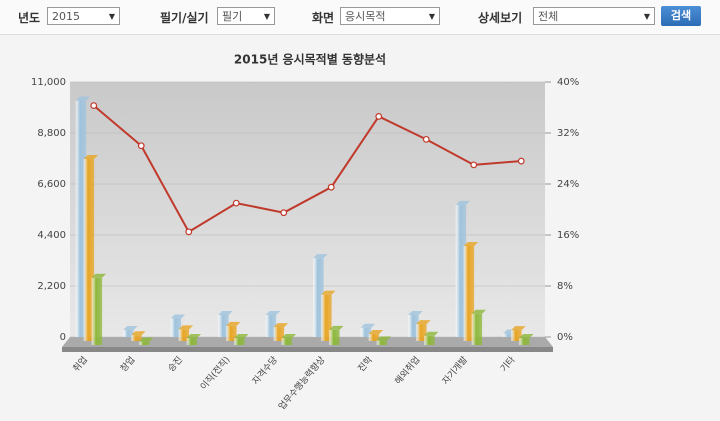 Image resolution: width=720 pixels, height=421 pixels. What do you see at coordinates (175, 364) in the screenshot?
I see `x-tick-label: 승진` at bounding box center [175, 364].